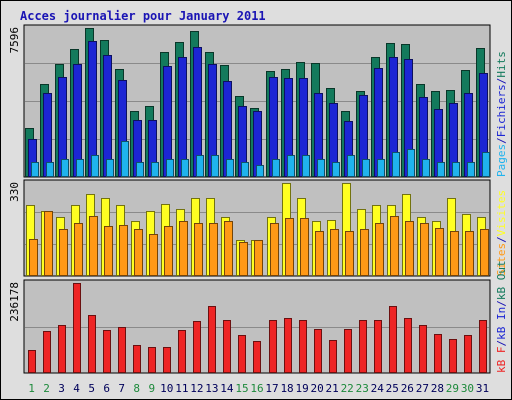 This screenshot has height=400, width=512. Describe the element at coordinates (407, 388) in the screenshot. I see `x-tick-label: 26` at that location.